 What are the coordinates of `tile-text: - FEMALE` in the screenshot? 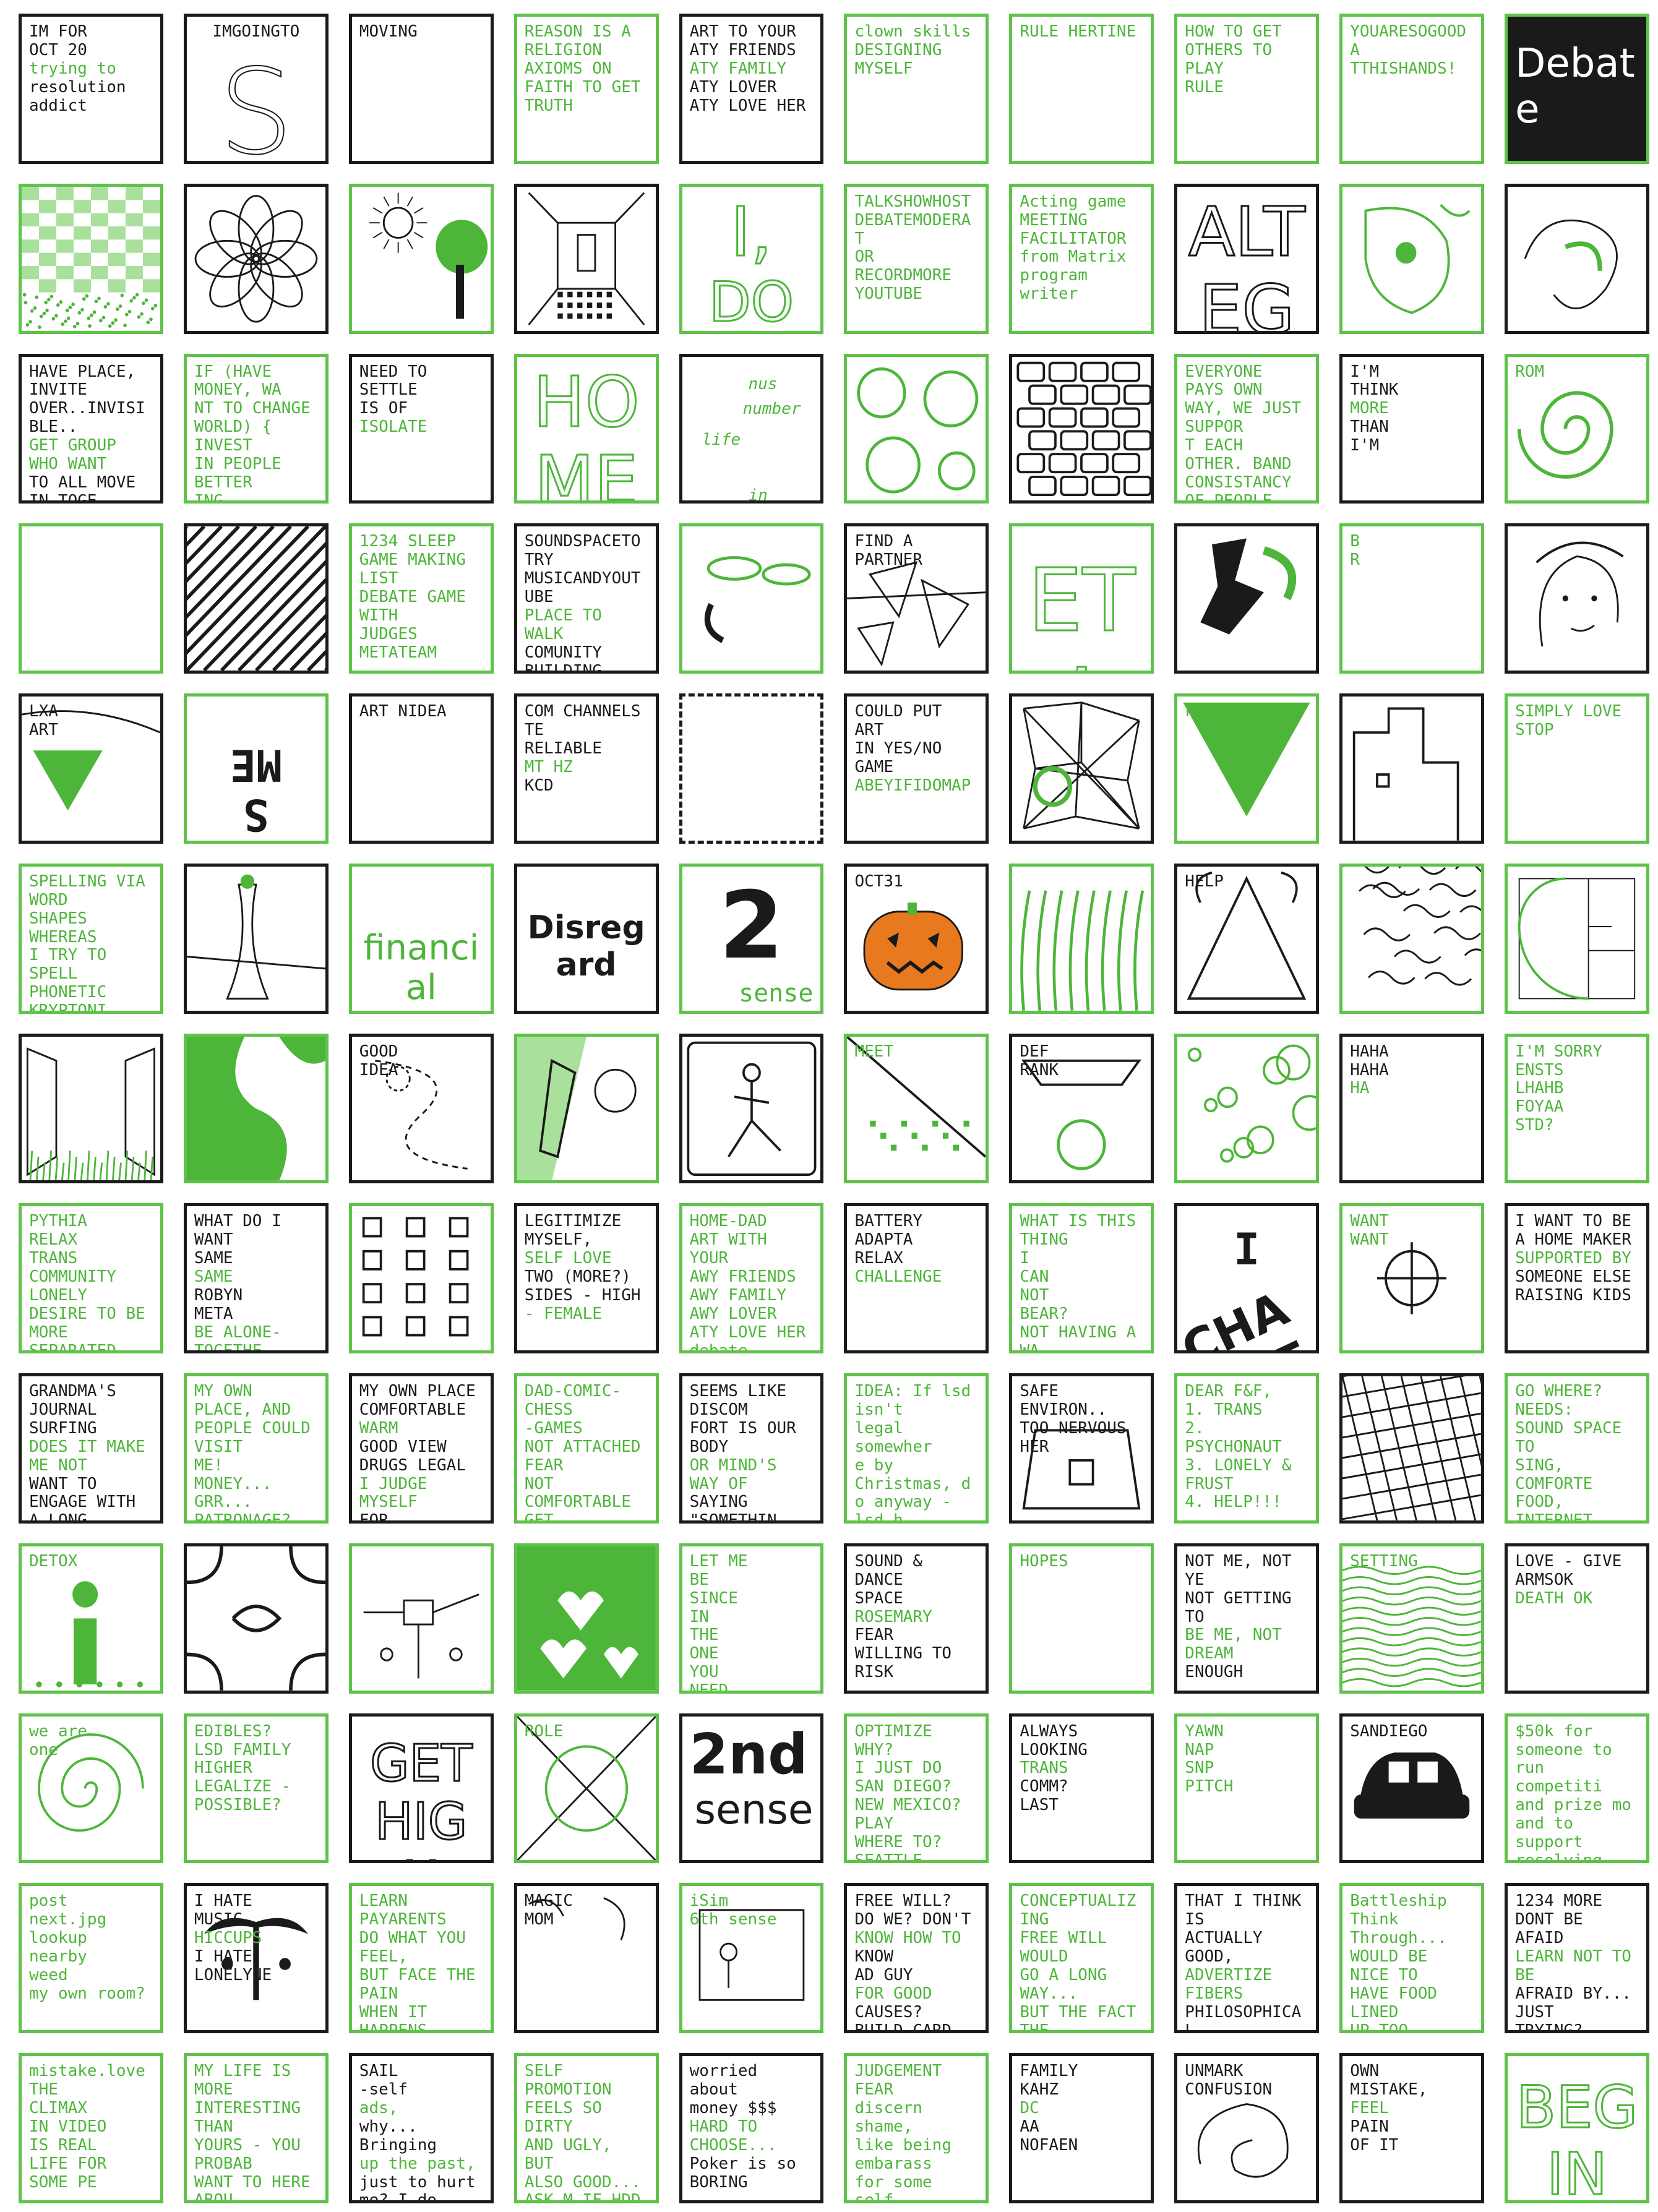 It's located at (563, 1313).